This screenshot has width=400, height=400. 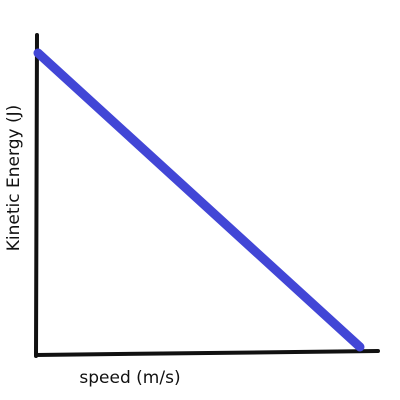 What do you see at coordinates (36, 195) in the screenshot?
I see `y-axis-line` at bounding box center [36, 195].